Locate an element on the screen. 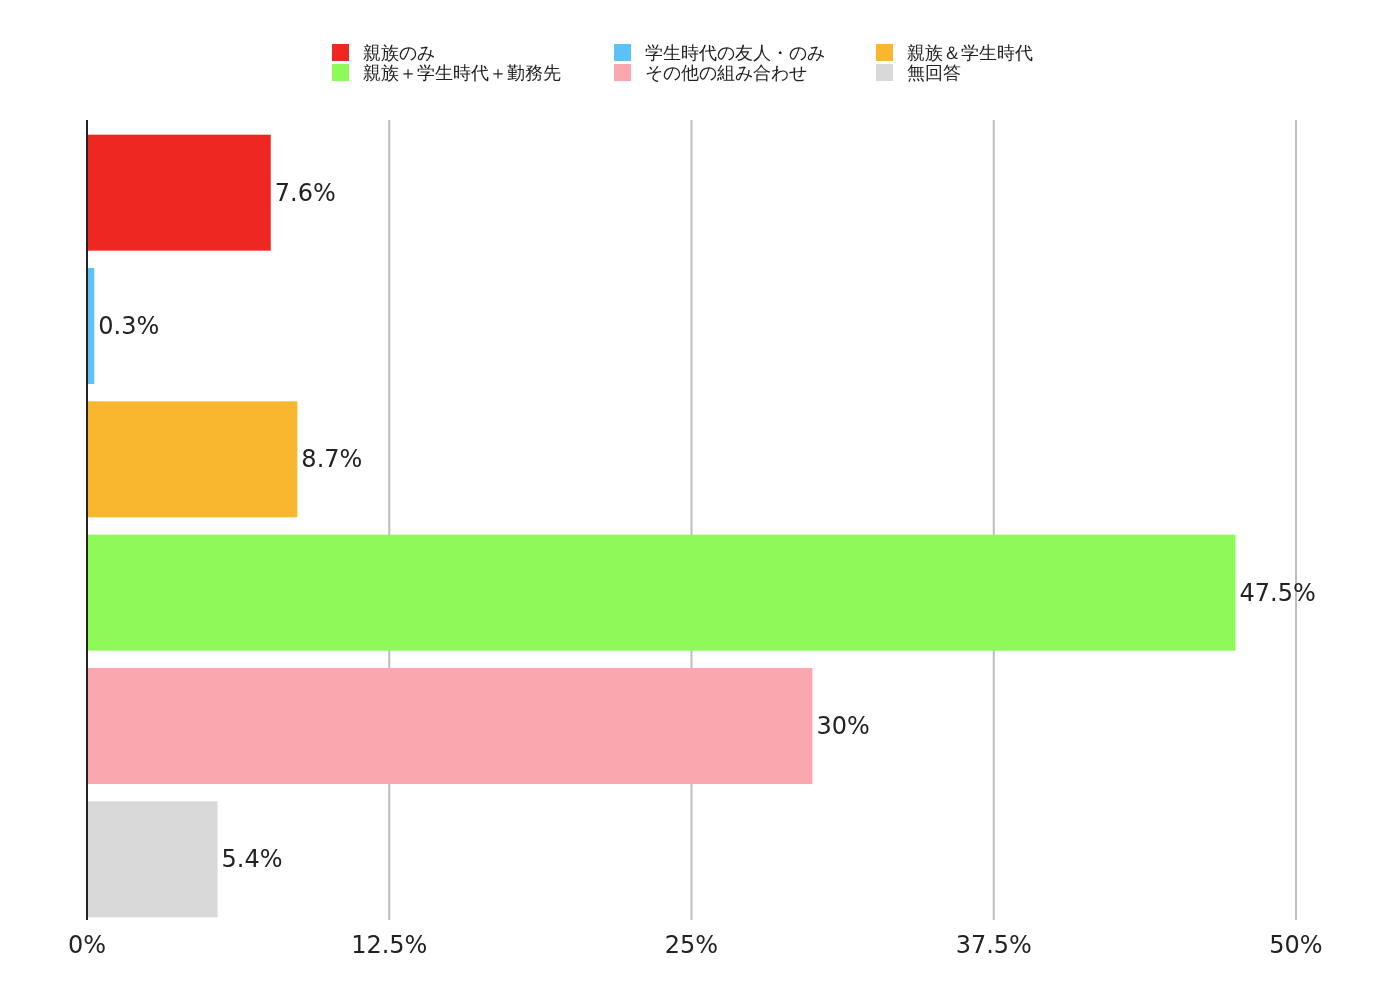 This screenshot has height=1004, width=1384. legend-label: その他の組み合わせ is located at coordinates (726, 72).